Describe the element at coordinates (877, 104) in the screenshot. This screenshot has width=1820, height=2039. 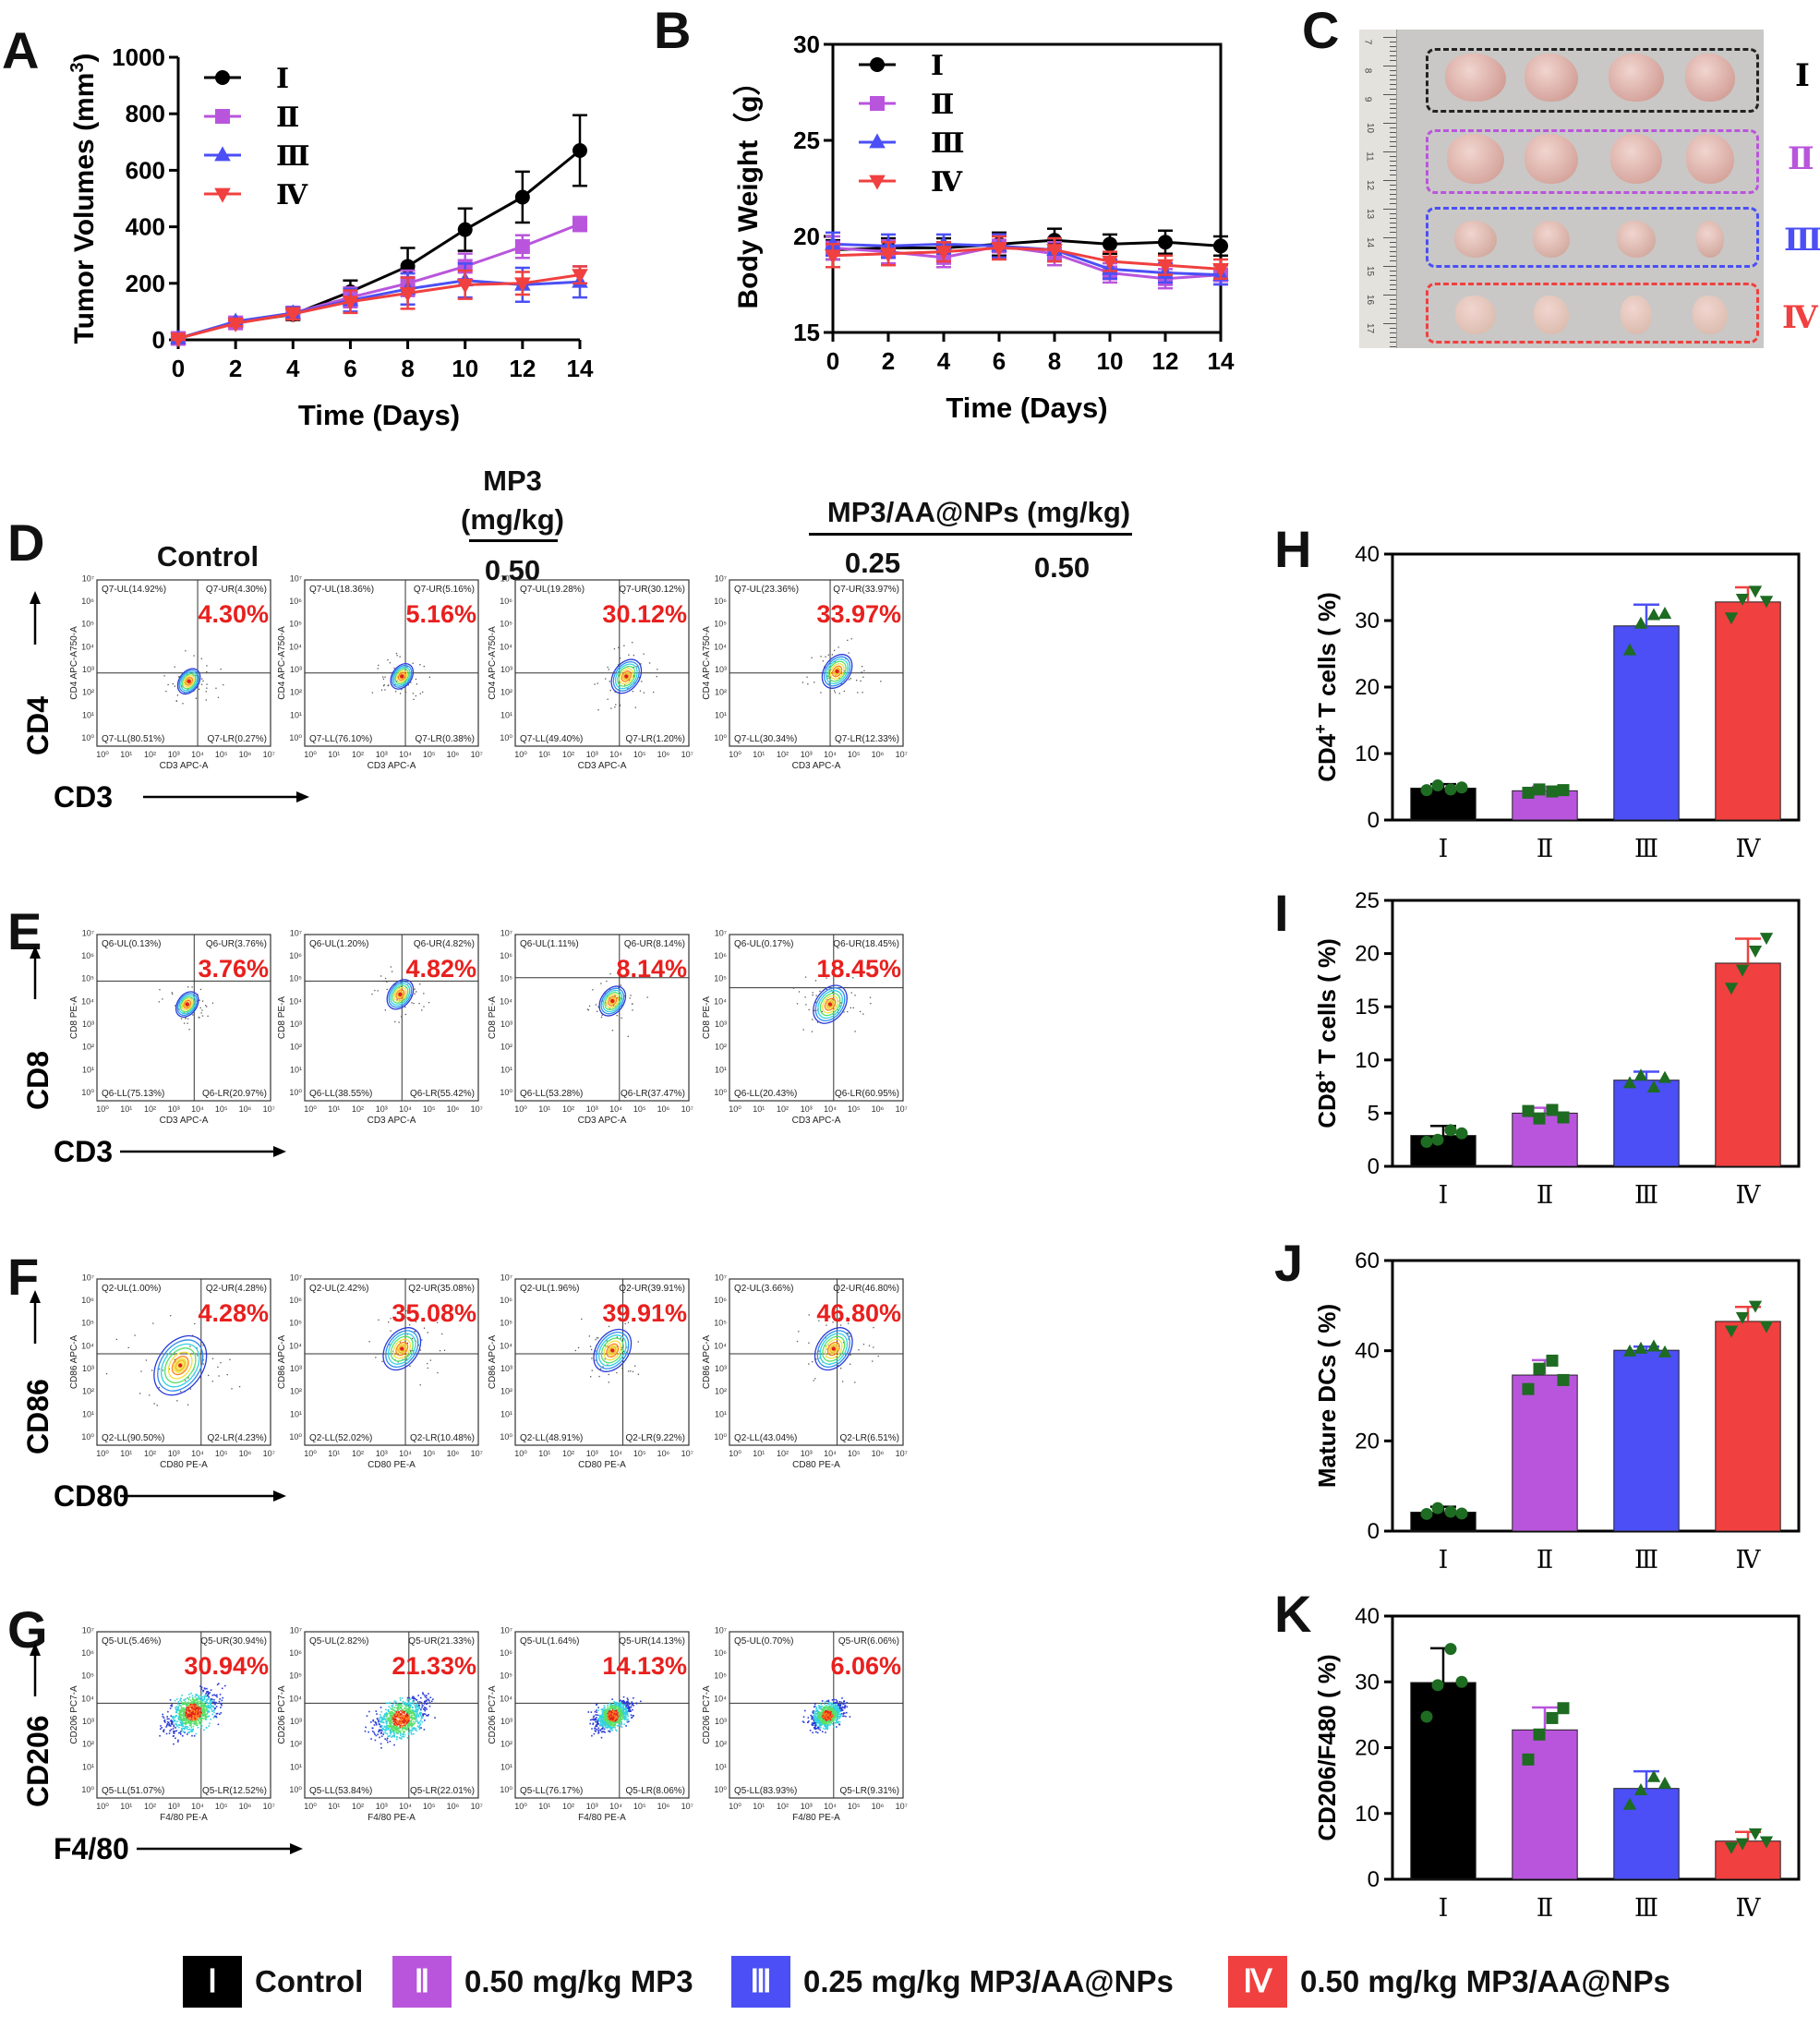
I see `legend-marker` at that location.